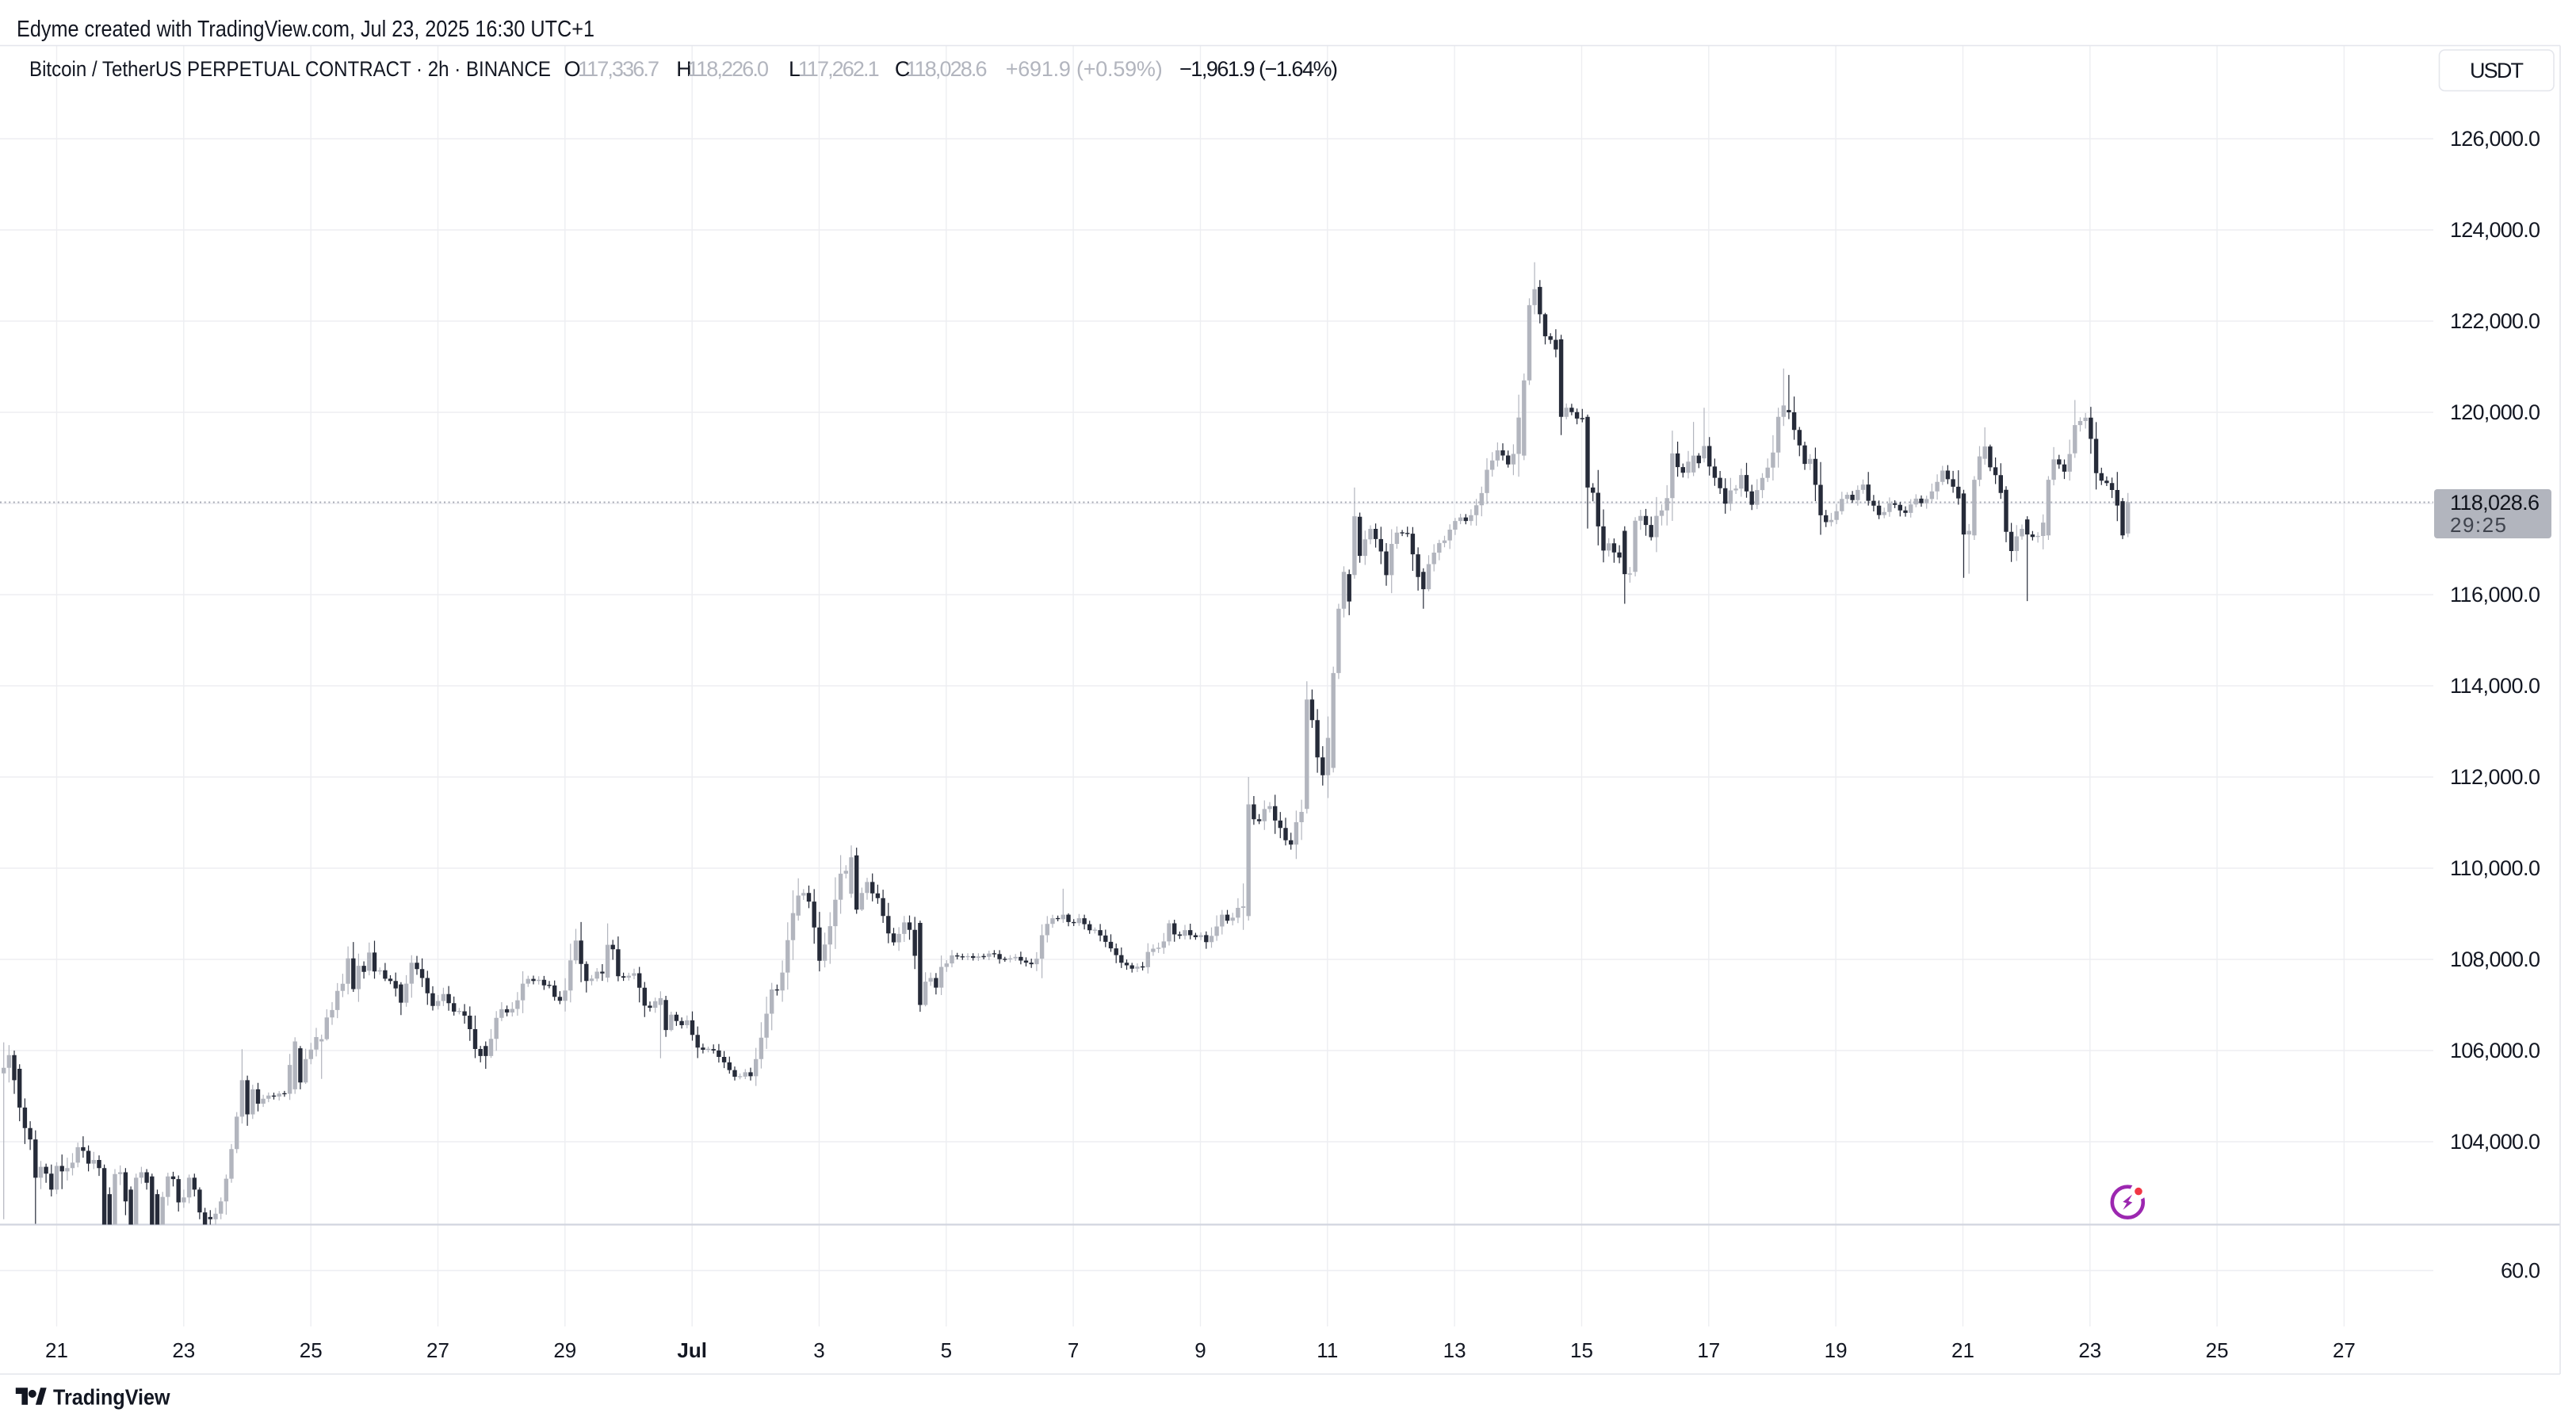  What do you see at coordinates (839, 69) in the screenshot?
I see `svg-text: 117,262.1` at bounding box center [839, 69].